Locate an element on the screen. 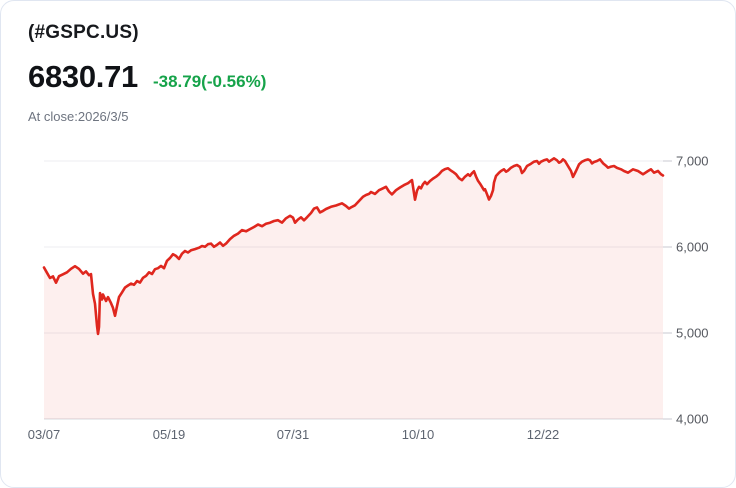  price-row: 6830.71 -38.79(-0.56%) is located at coordinates (381, 77).